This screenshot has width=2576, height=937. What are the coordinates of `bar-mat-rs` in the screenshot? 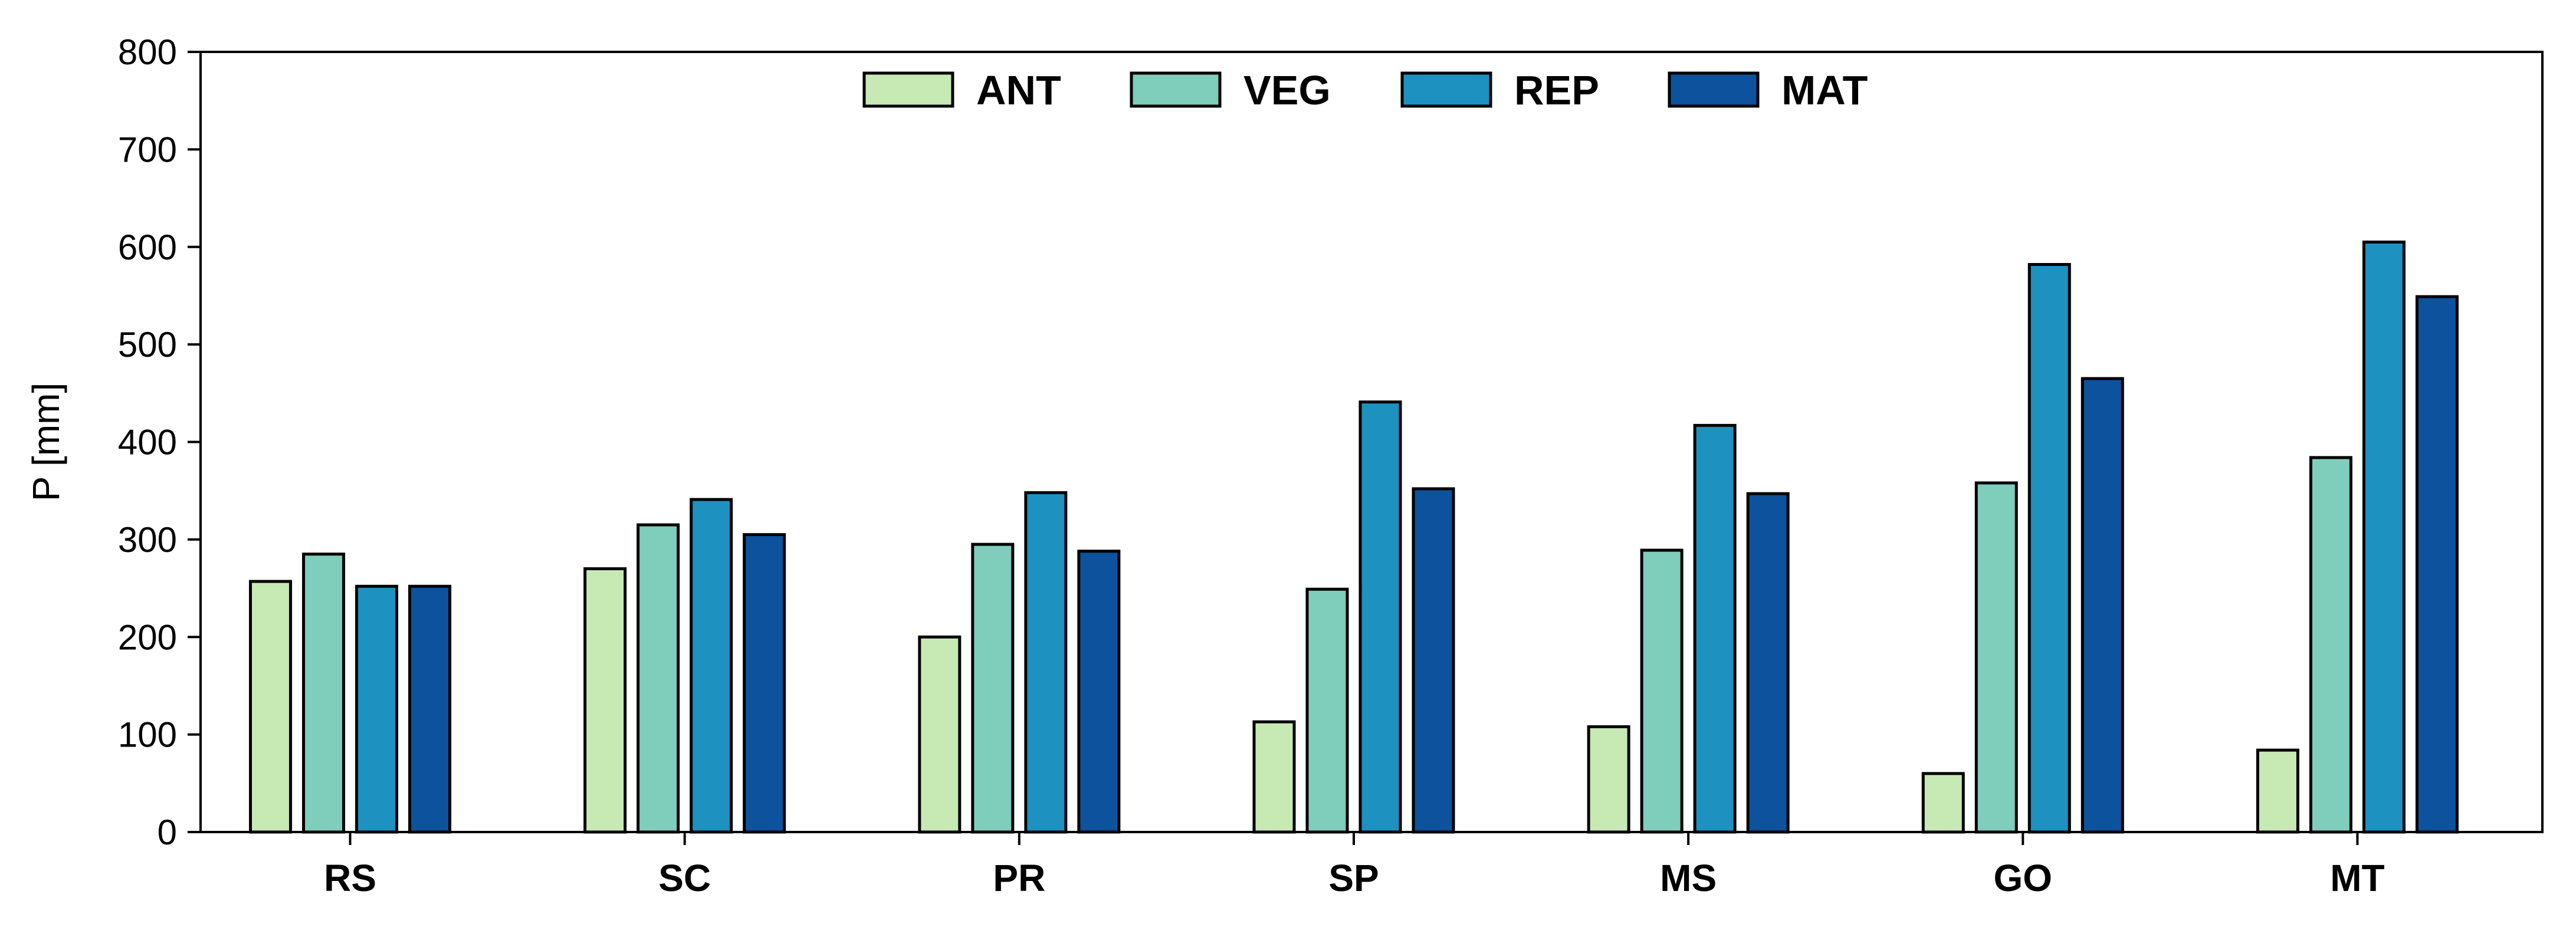 It's located at (430, 709).